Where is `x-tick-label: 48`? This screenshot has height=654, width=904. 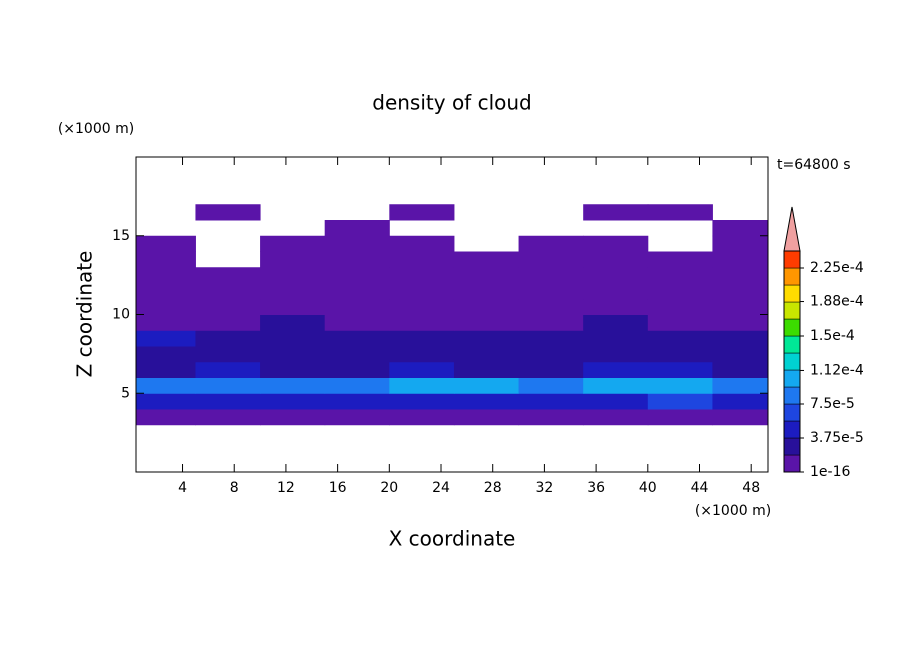
x-tick-label: 48 is located at coordinates (751, 488).